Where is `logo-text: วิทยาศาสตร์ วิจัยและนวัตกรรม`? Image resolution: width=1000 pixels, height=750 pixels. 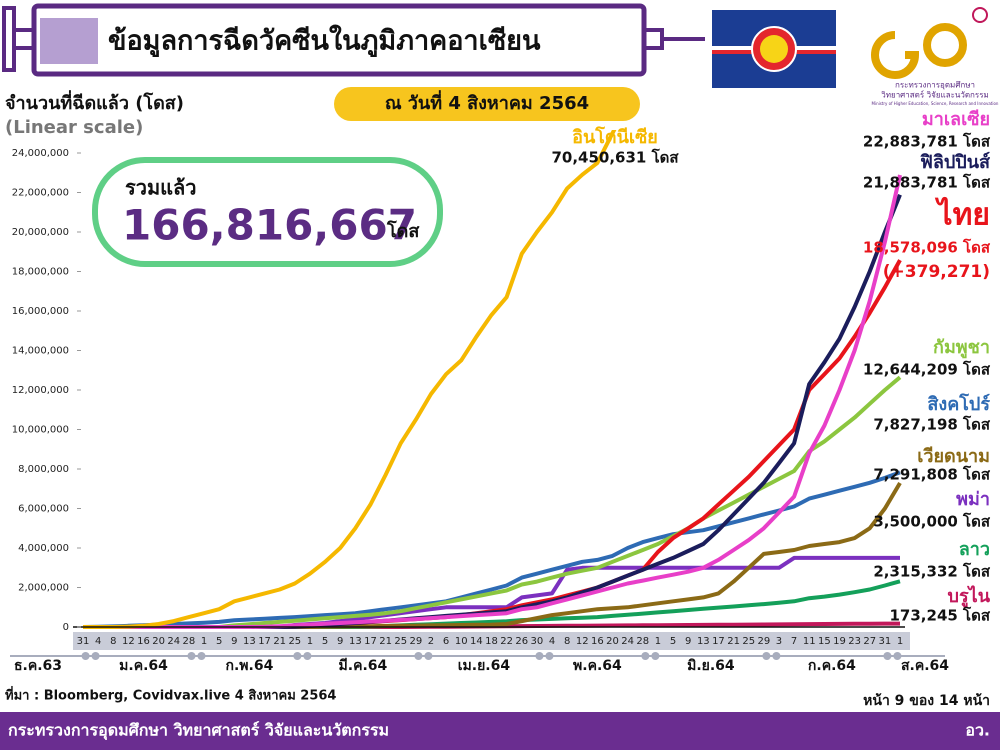
logo-text: วิทยาศาสตร์ วิจัยและนวัตกรรม is located at coordinates (935, 95).